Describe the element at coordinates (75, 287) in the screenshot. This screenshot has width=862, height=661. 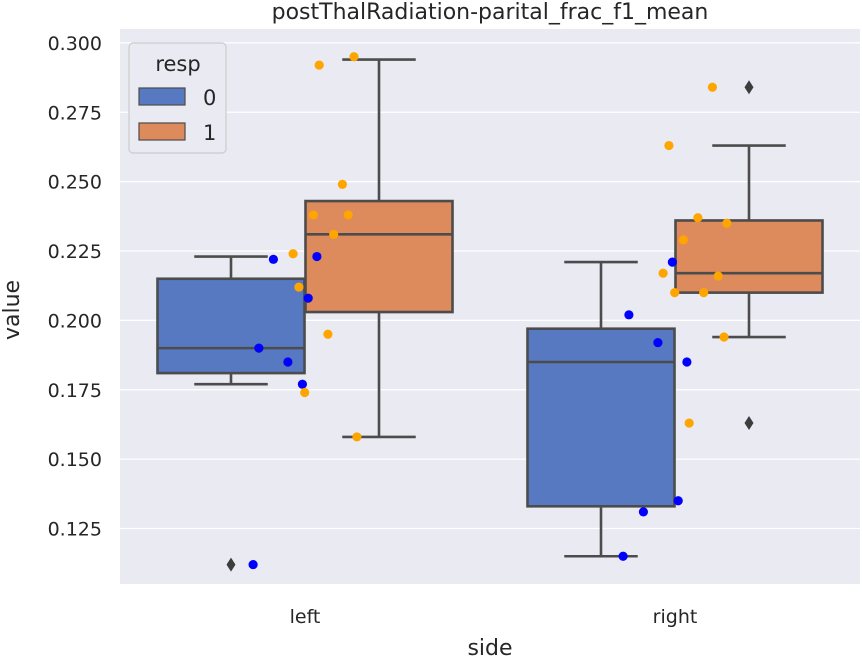
I see `y-tick-labels: 0.125 0.150 0.175 0.200 0.225 0.250 0.275 0.300` at that location.